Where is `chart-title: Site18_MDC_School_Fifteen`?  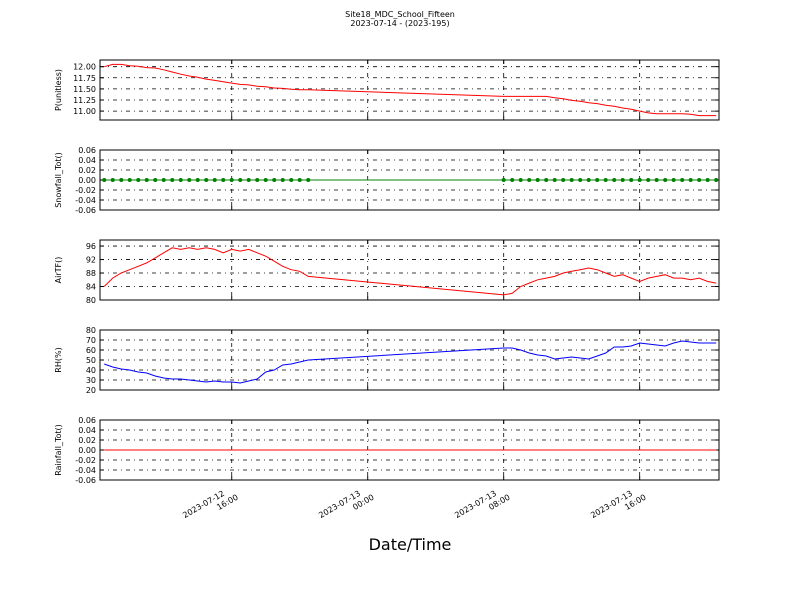 chart-title: Site18_MDC_School_Fifteen is located at coordinates (400, 14).